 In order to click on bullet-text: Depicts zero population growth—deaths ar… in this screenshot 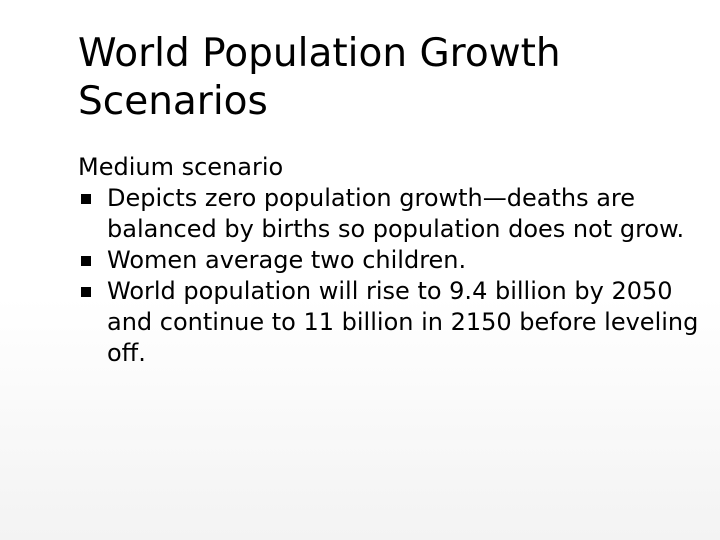, I will do `click(396, 213)`.